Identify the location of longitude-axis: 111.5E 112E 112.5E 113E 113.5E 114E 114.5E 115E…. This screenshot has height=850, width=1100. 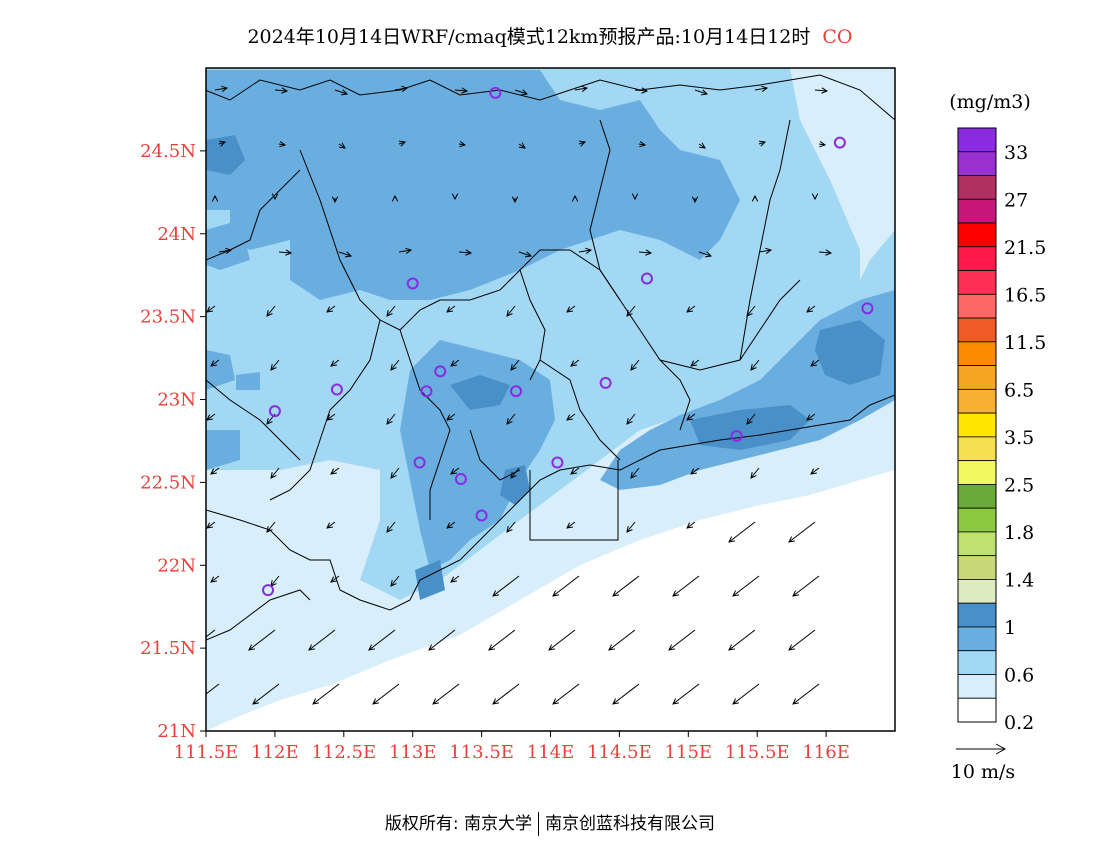
(512, 747).